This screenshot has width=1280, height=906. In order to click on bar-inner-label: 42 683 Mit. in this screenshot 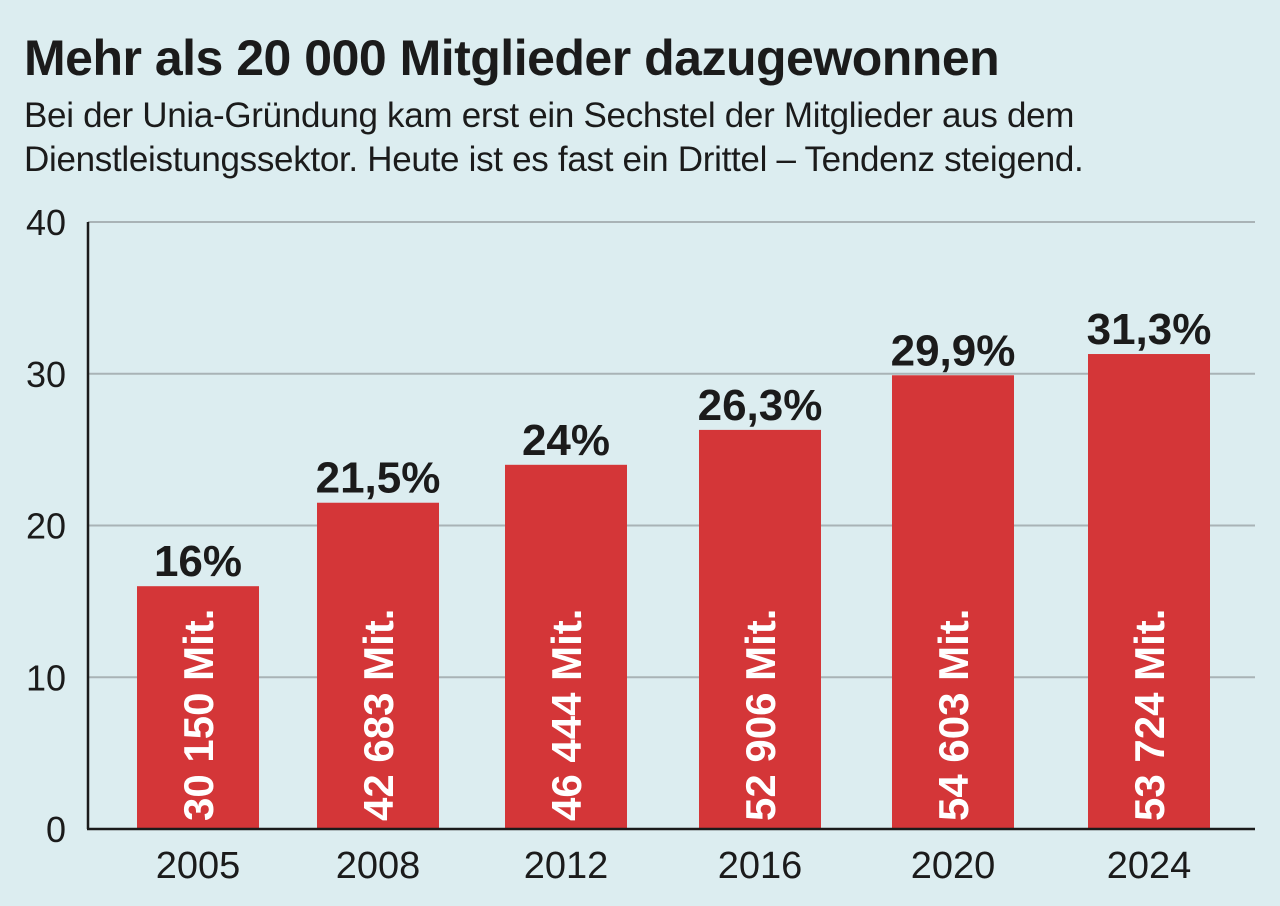, I will do `click(378, 715)`.